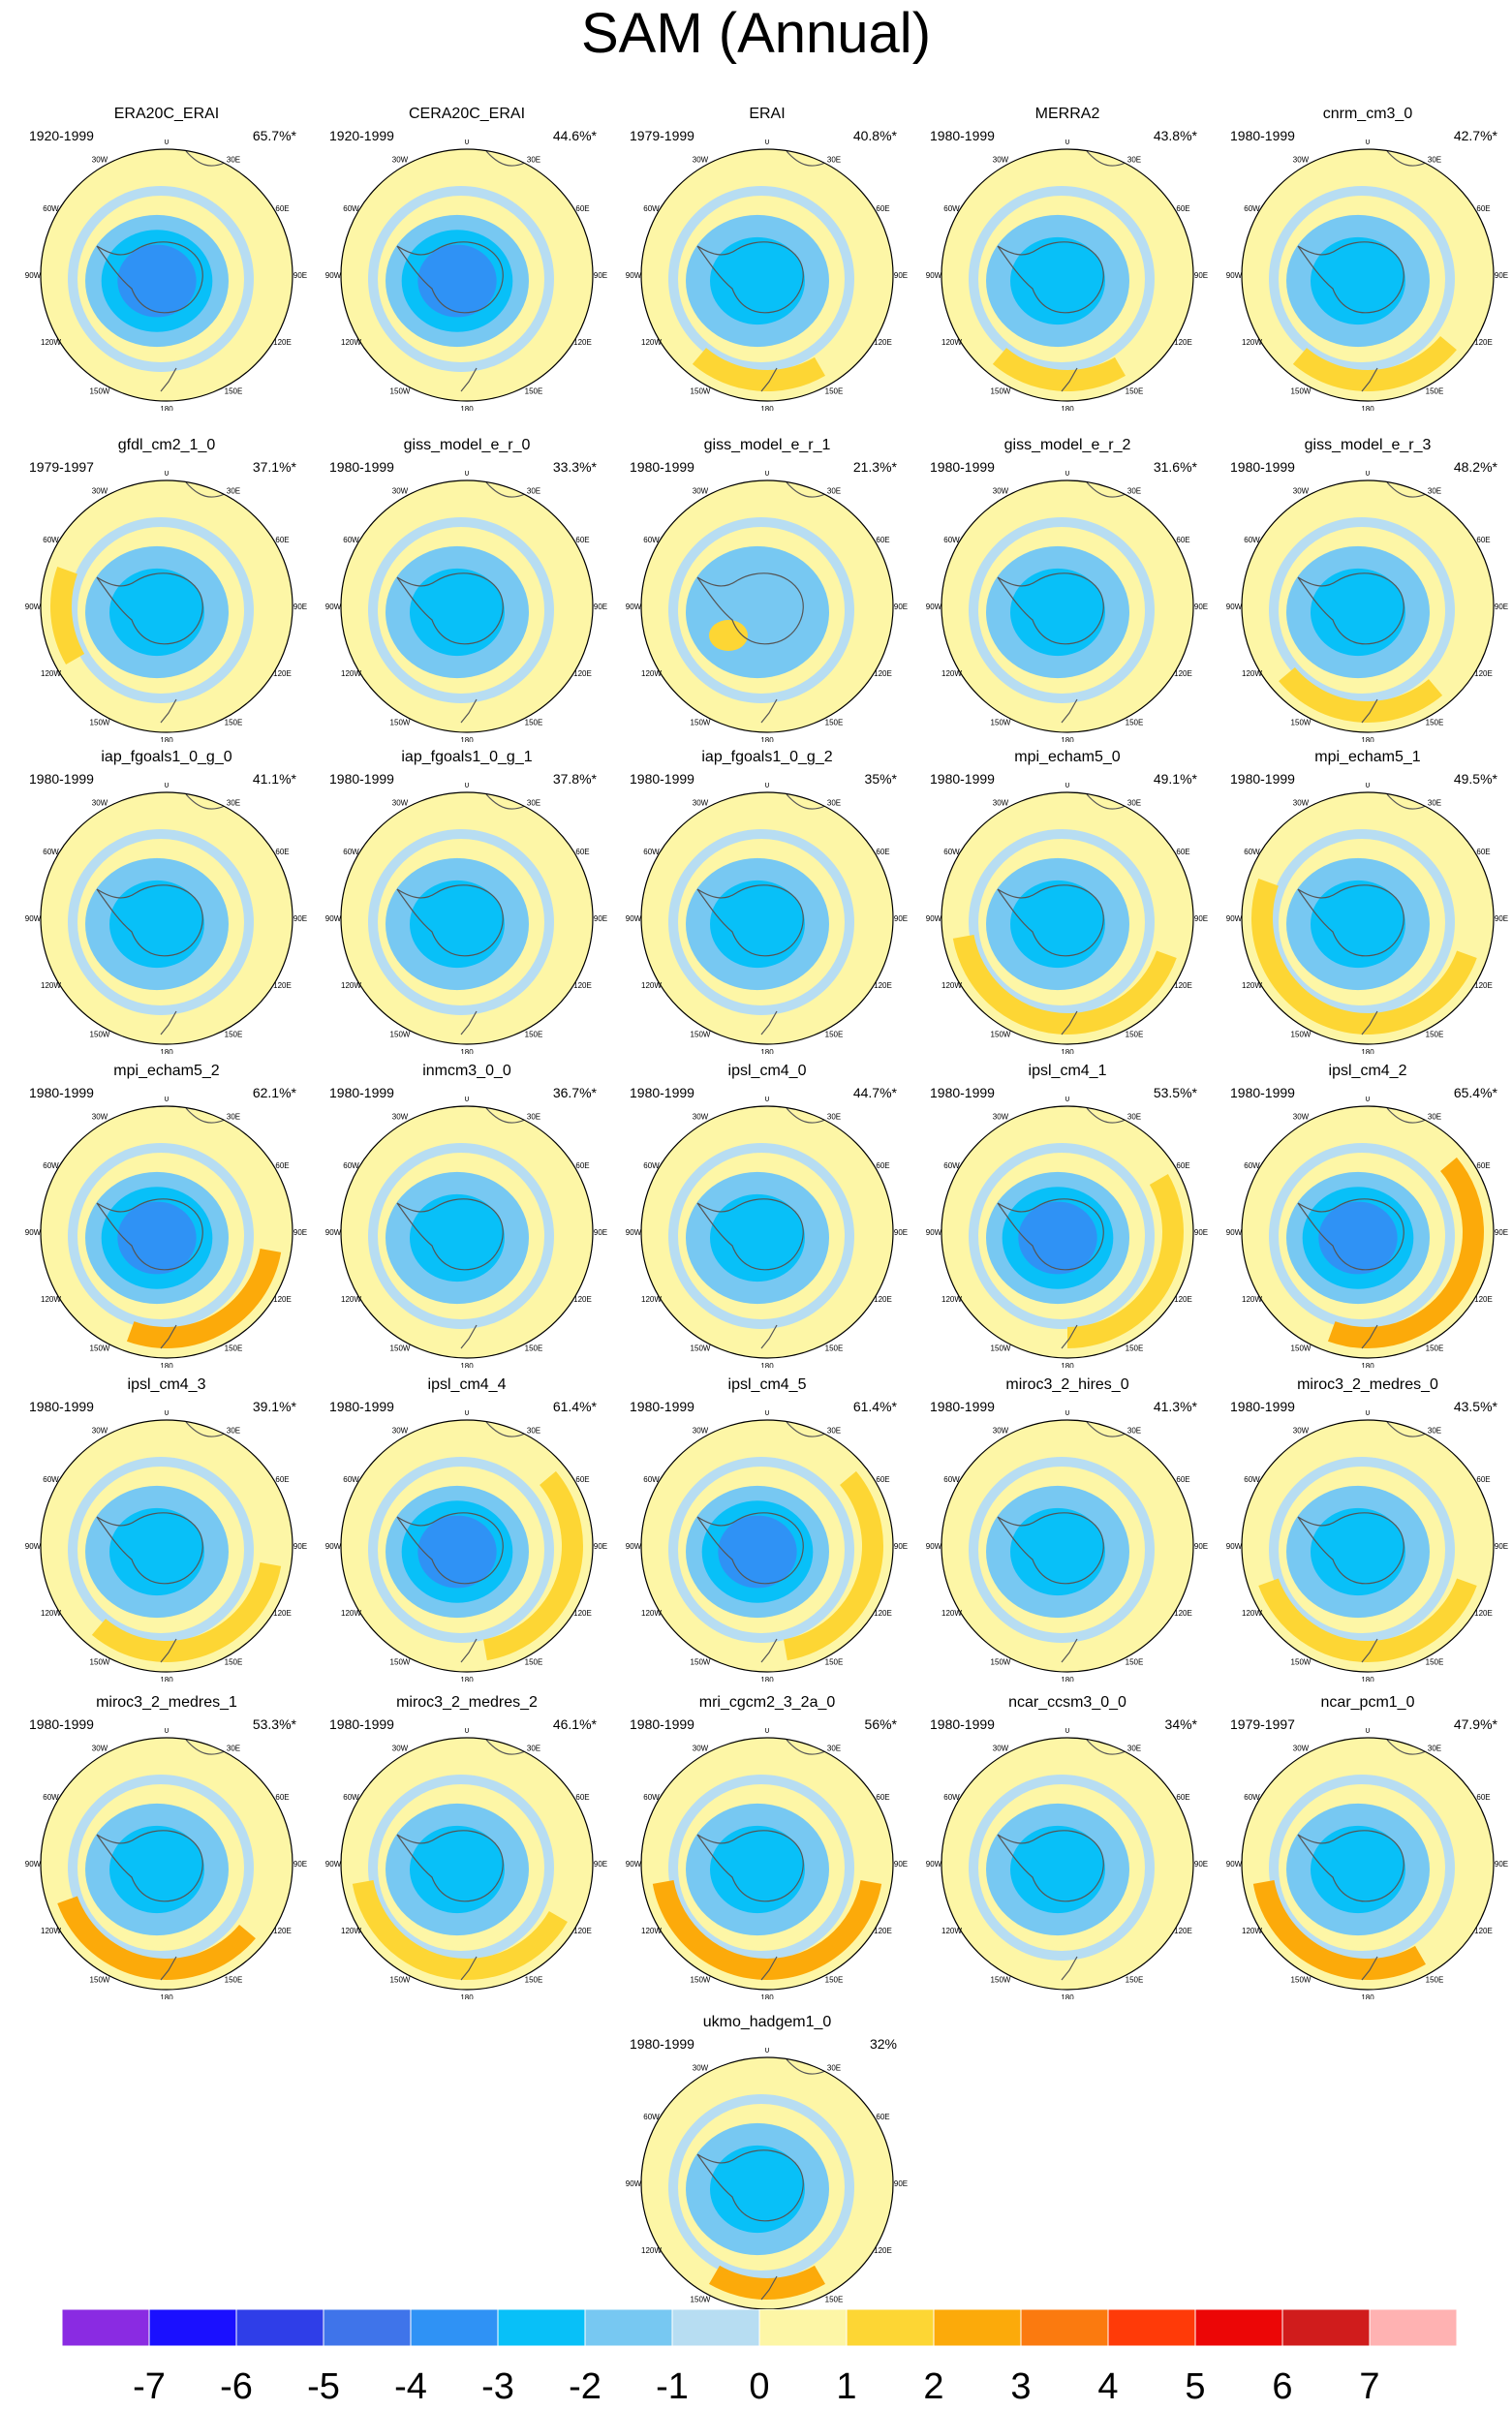 The height and width of the screenshot is (2410, 1512). I want to click on panel-title: miroc3_2_medres_0, so click(1367, 1385).